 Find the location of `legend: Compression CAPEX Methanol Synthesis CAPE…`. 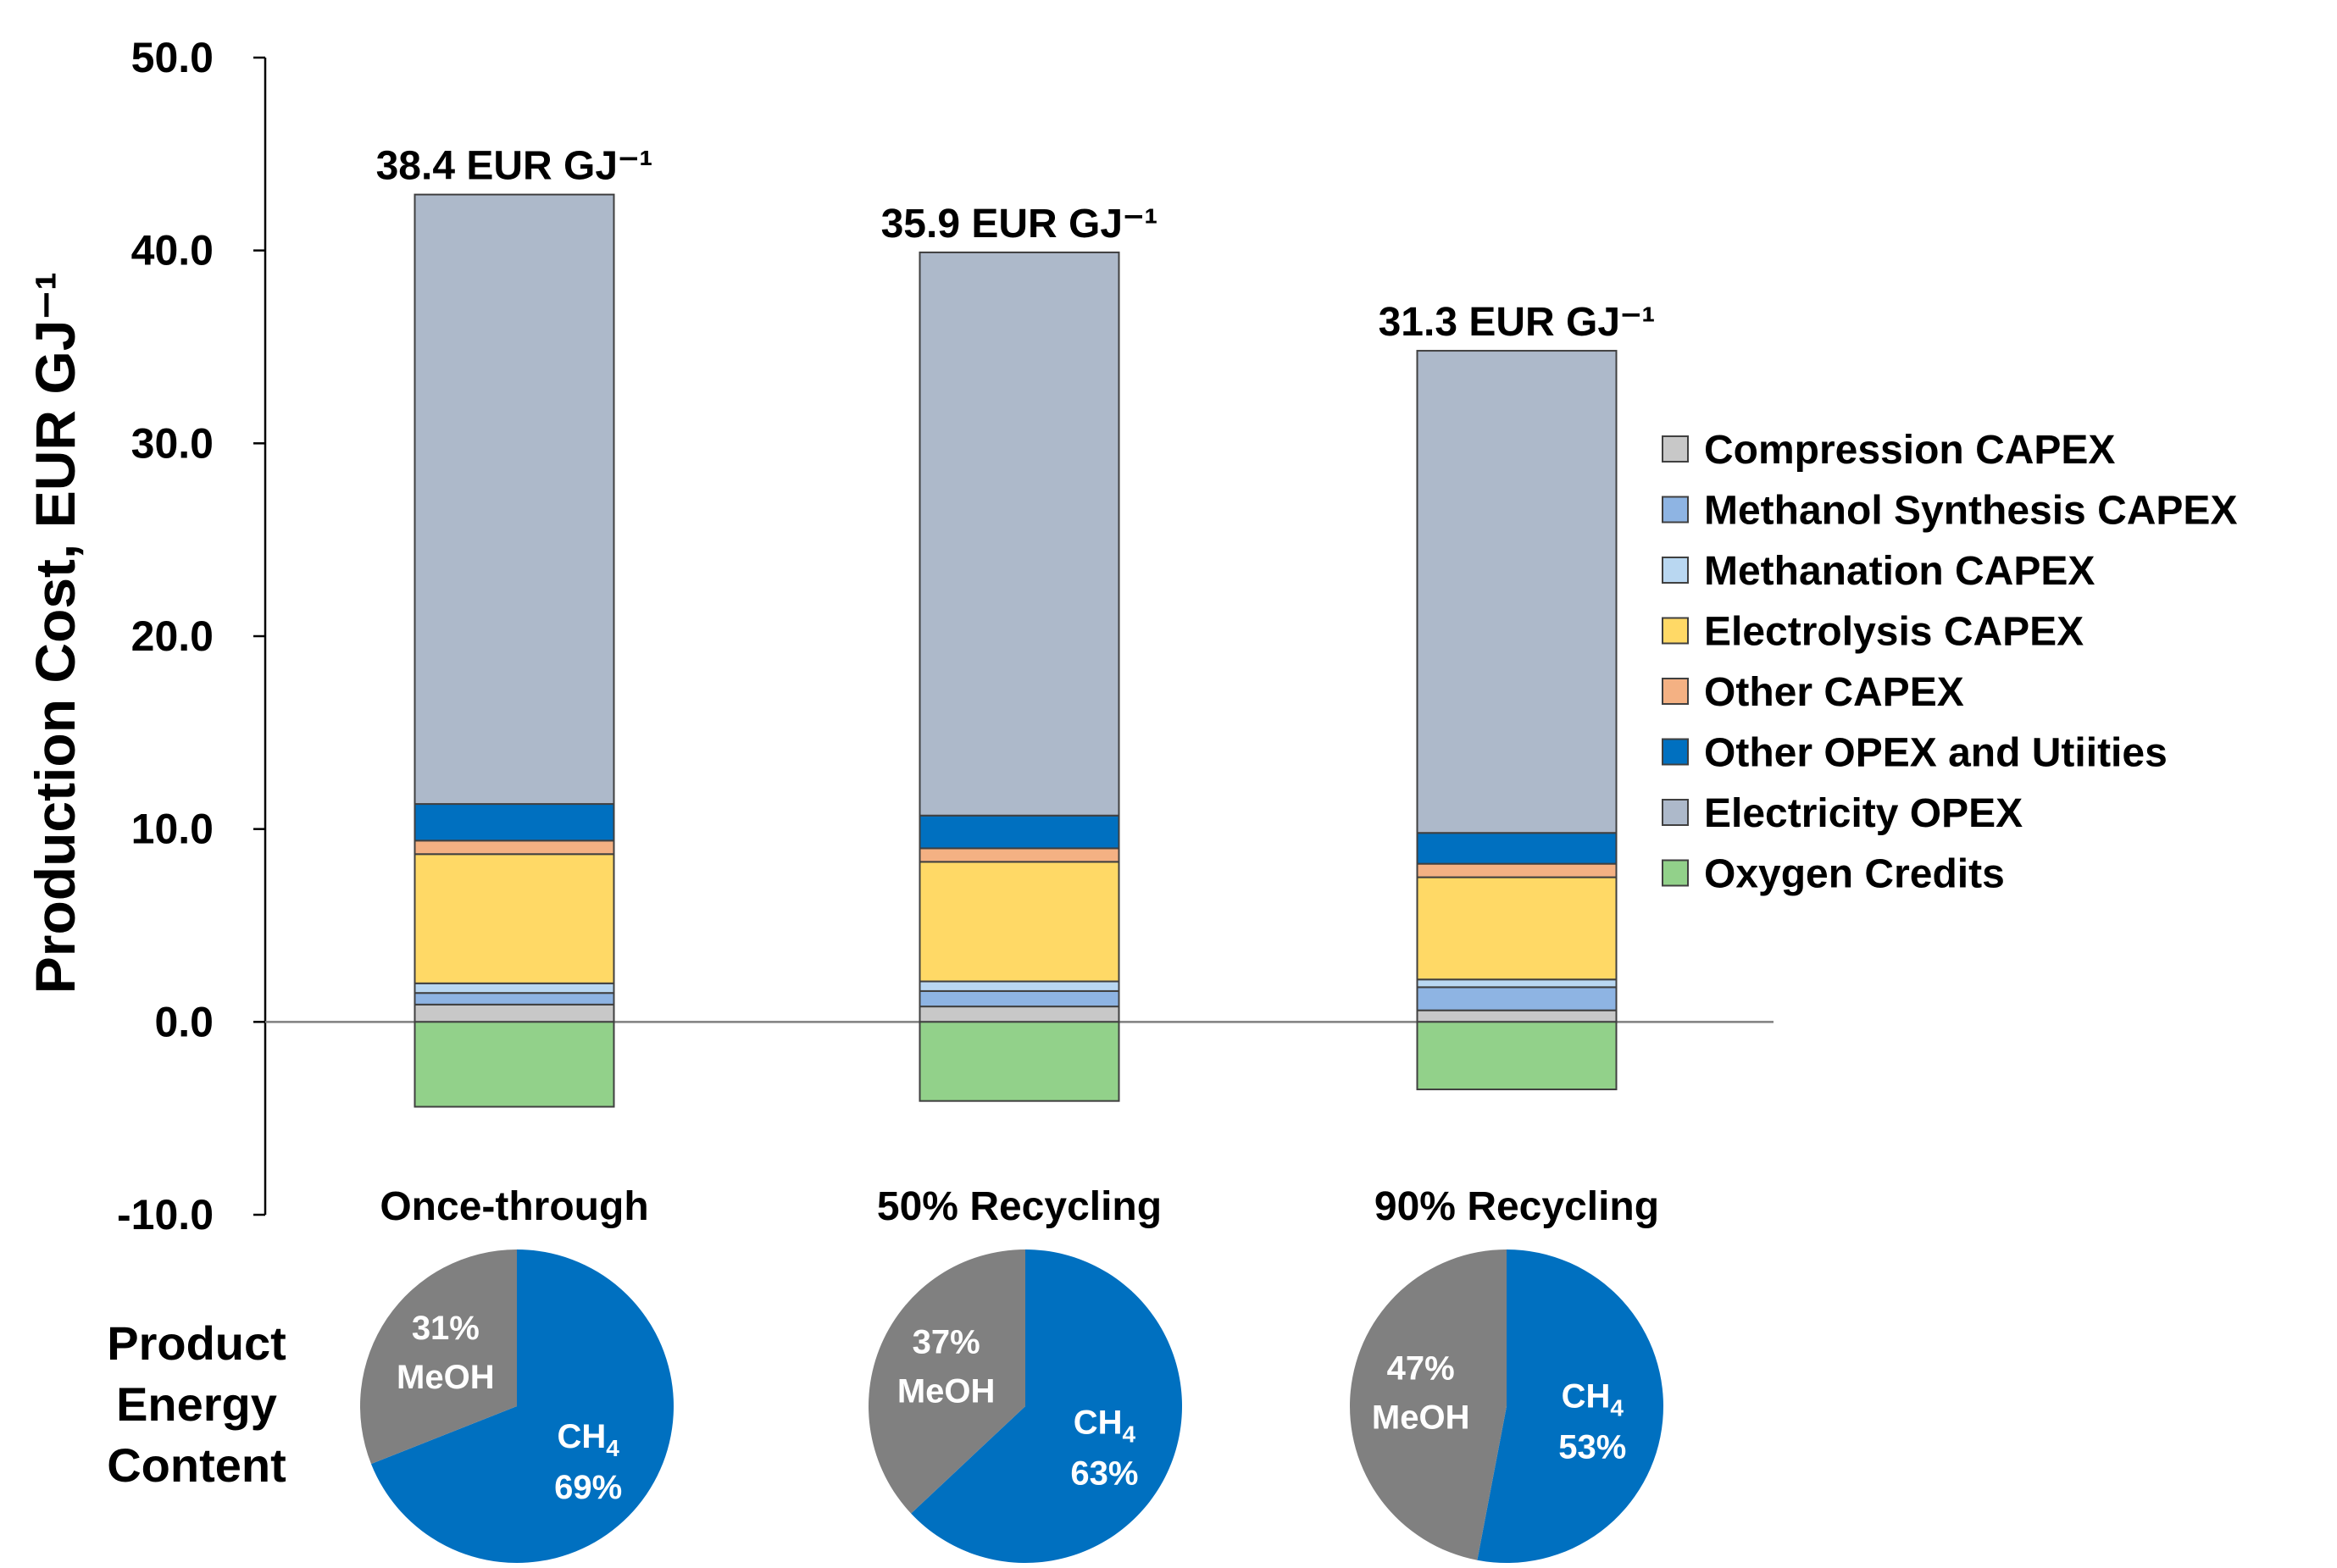

legend: Compression CAPEX Methanol Synthesis CAPE… is located at coordinates (1950, 662).